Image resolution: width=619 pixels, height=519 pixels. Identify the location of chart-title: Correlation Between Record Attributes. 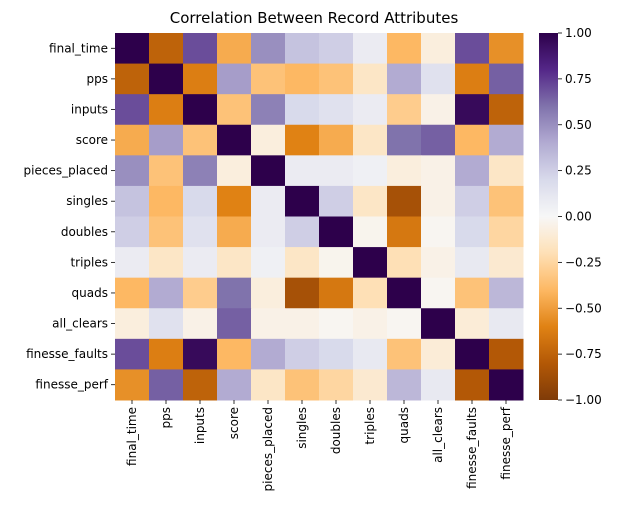
(314, 18).